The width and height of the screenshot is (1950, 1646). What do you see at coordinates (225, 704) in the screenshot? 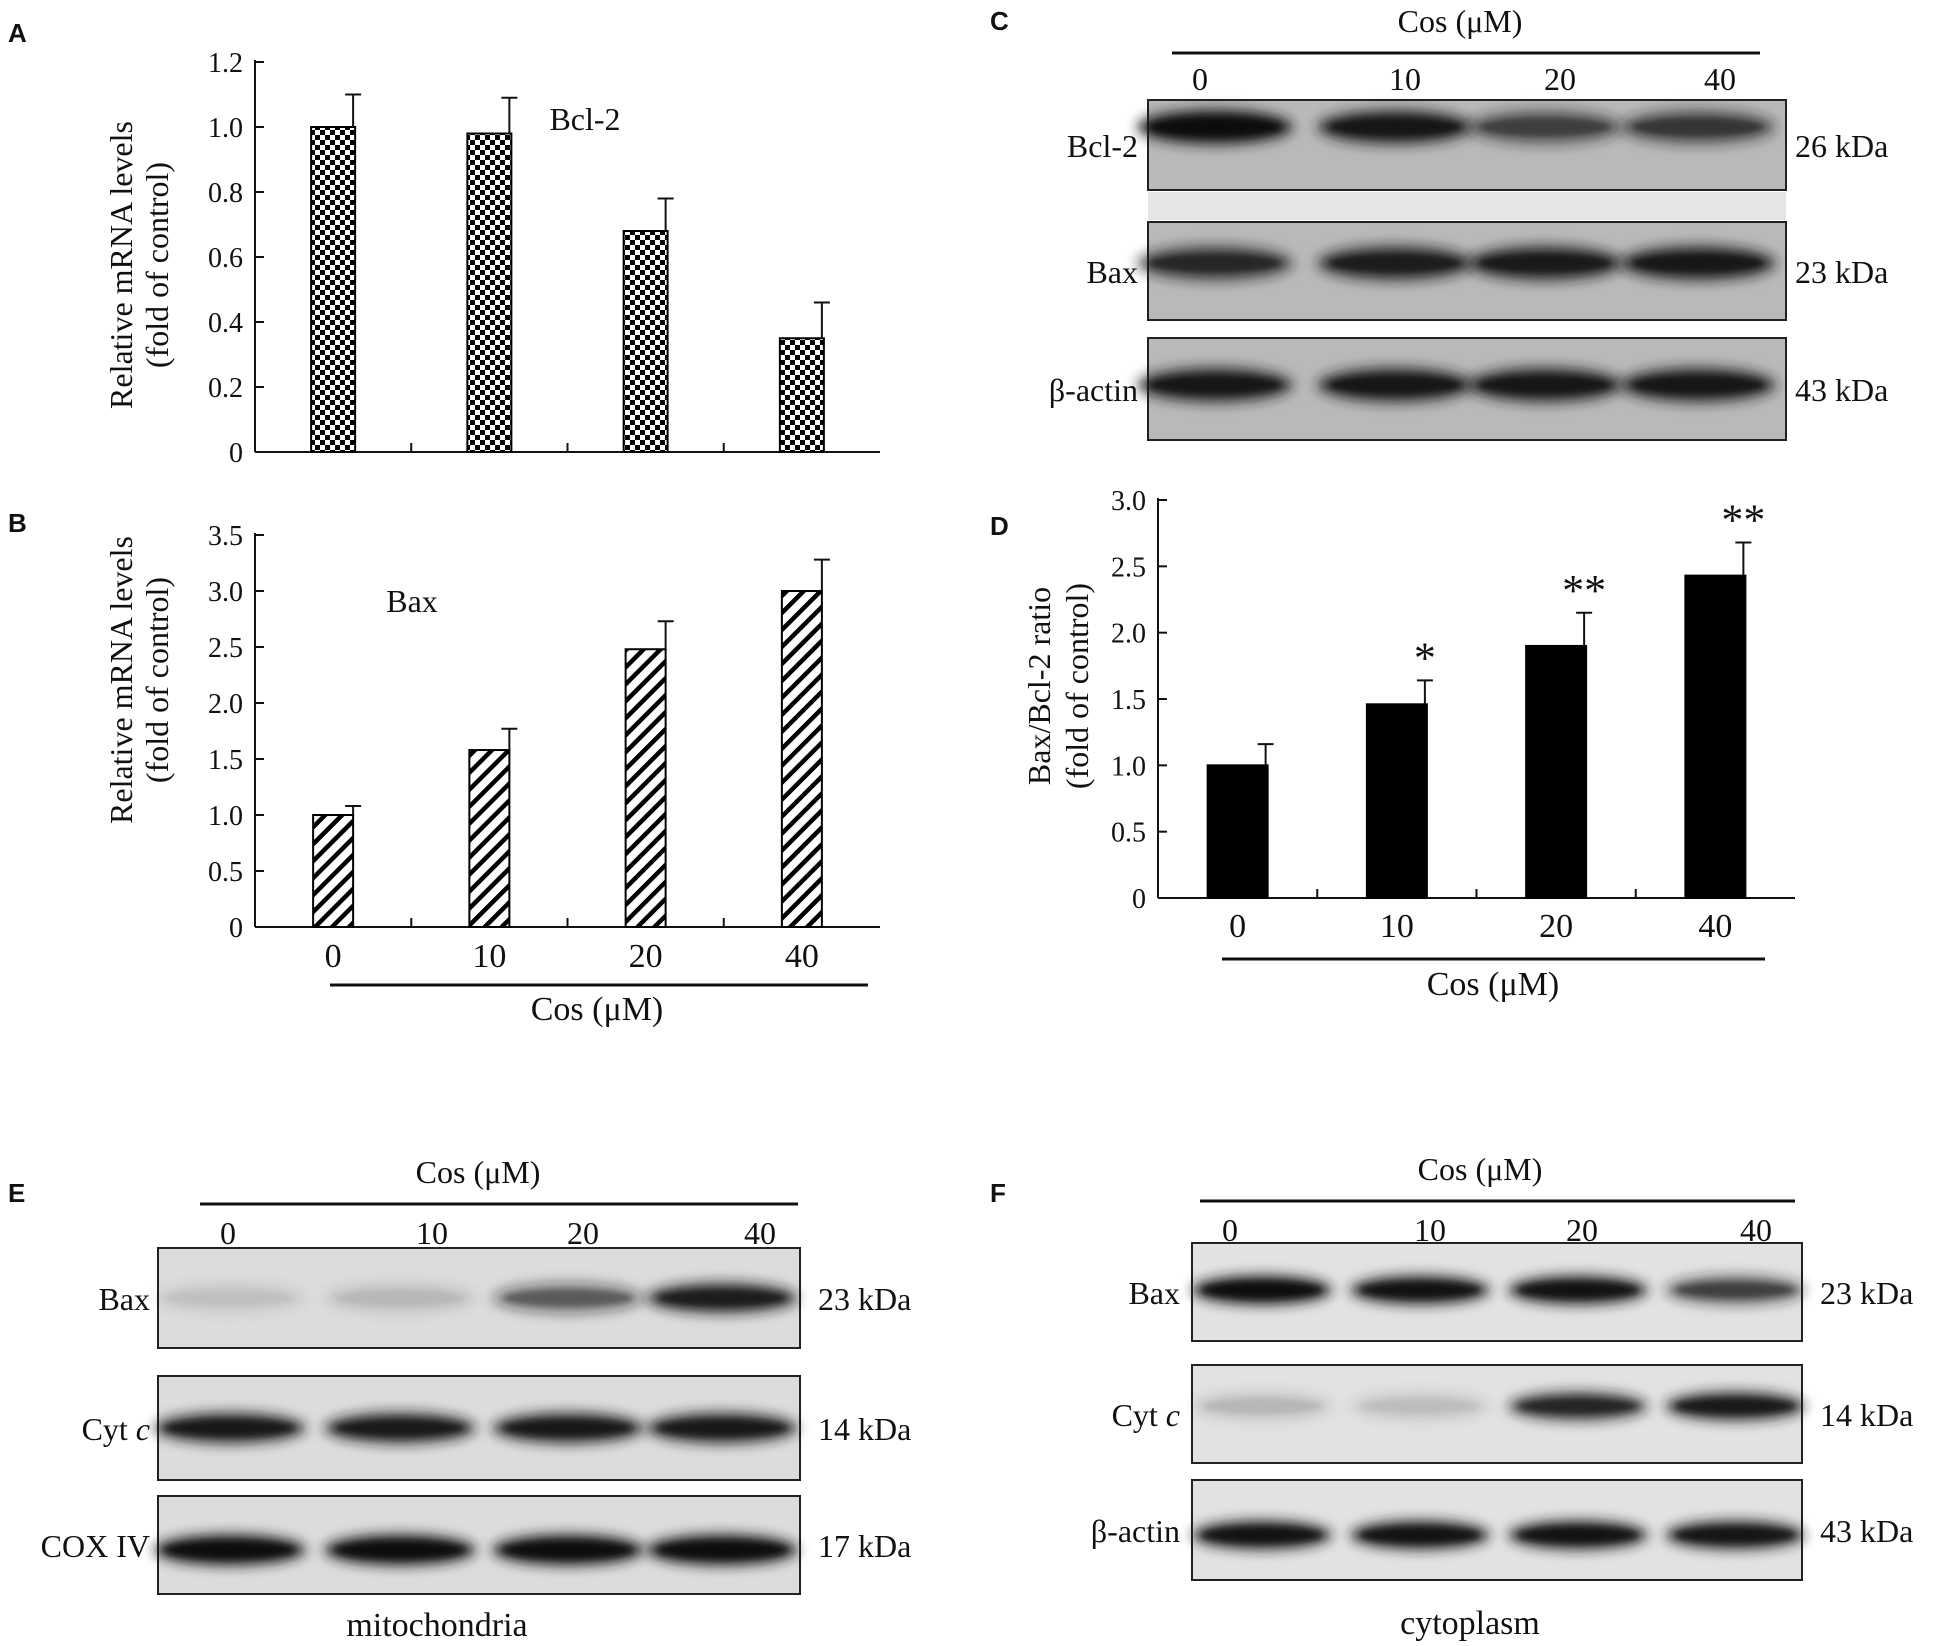
I see `chart-b-y-tick-label: 2.0` at bounding box center [225, 704].